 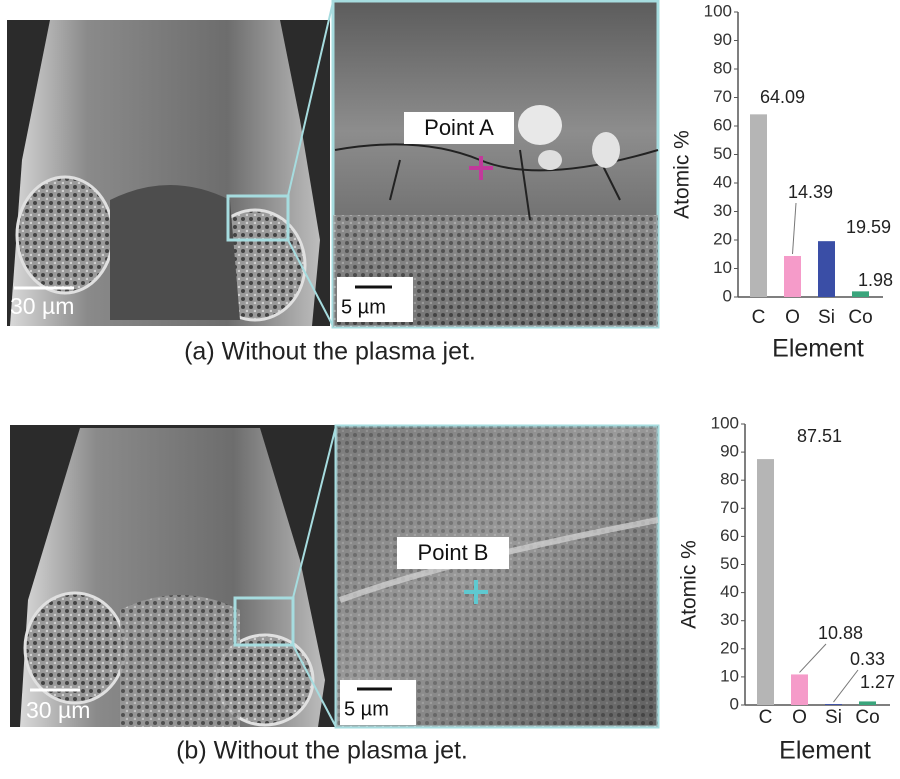 I want to click on caption: (b) Without the plasma jet., so click(x=322, y=751).